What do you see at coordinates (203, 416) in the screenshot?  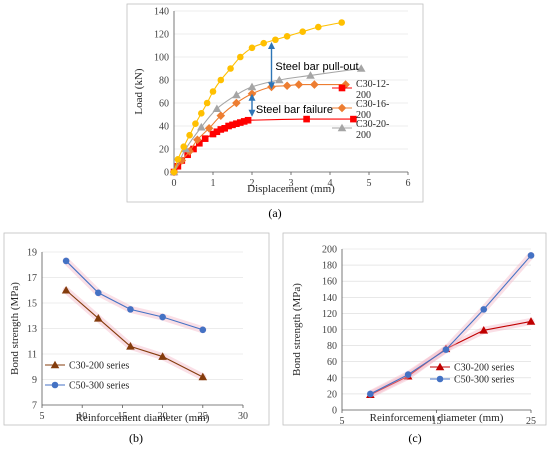 I see `chart-b-x-tick-label: 25` at bounding box center [203, 416].